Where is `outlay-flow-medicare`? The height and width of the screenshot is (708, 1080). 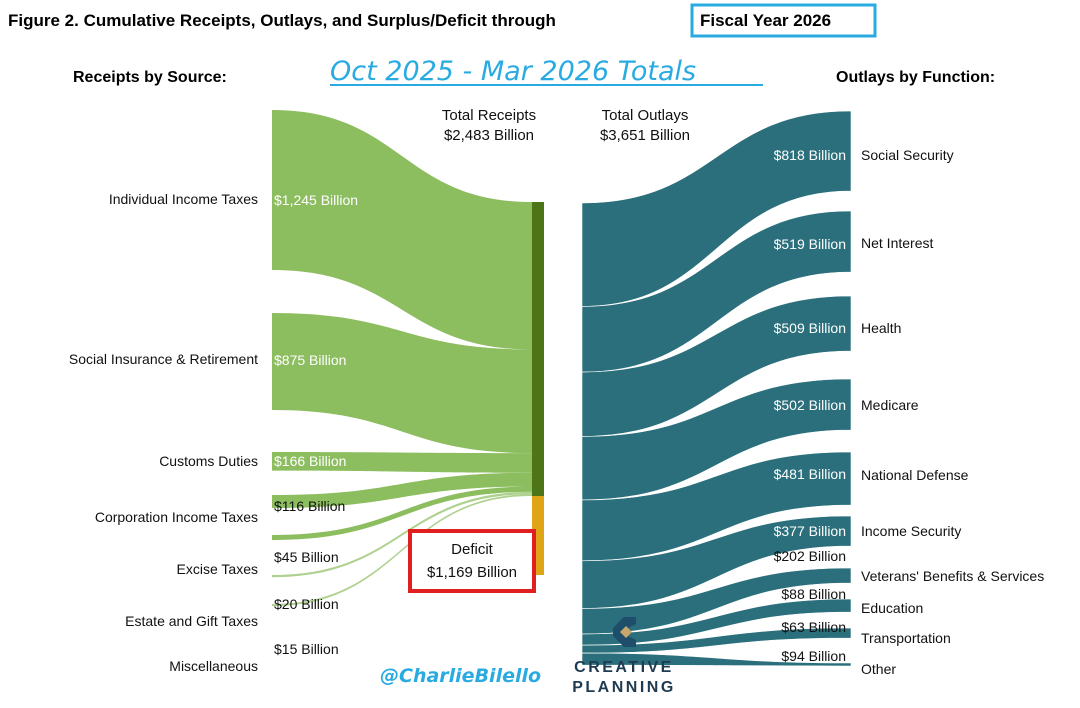
outlay-flow-medicare is located at coordinates (716, 439).